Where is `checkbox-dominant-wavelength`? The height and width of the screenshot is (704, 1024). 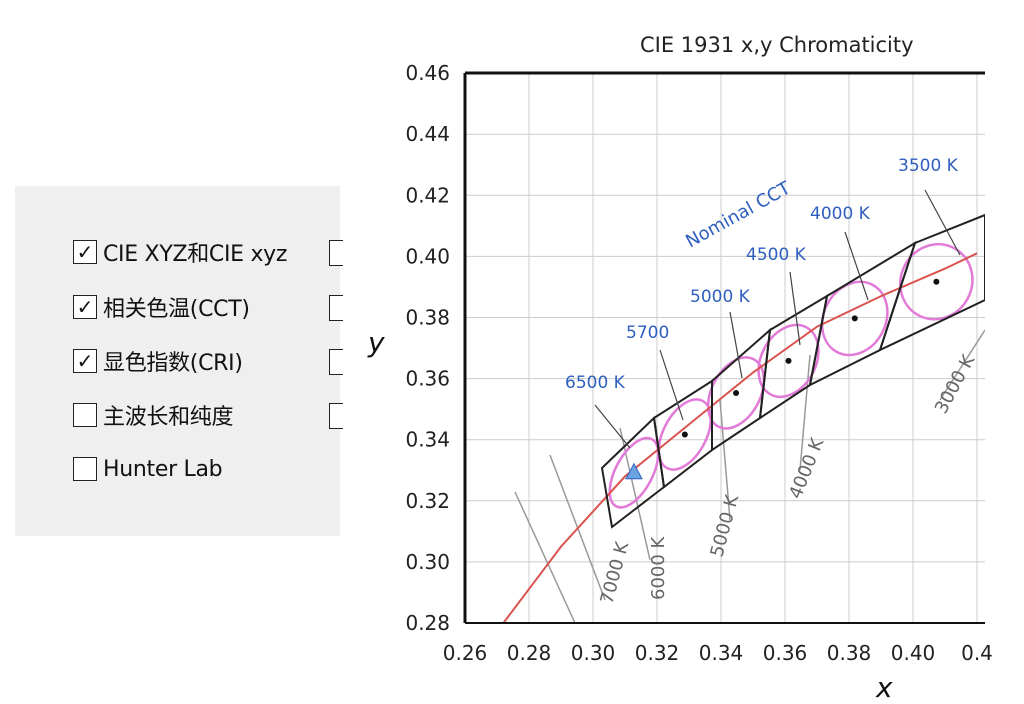
checkbox-dominant-wavelength is located at coordinates (85, 415).